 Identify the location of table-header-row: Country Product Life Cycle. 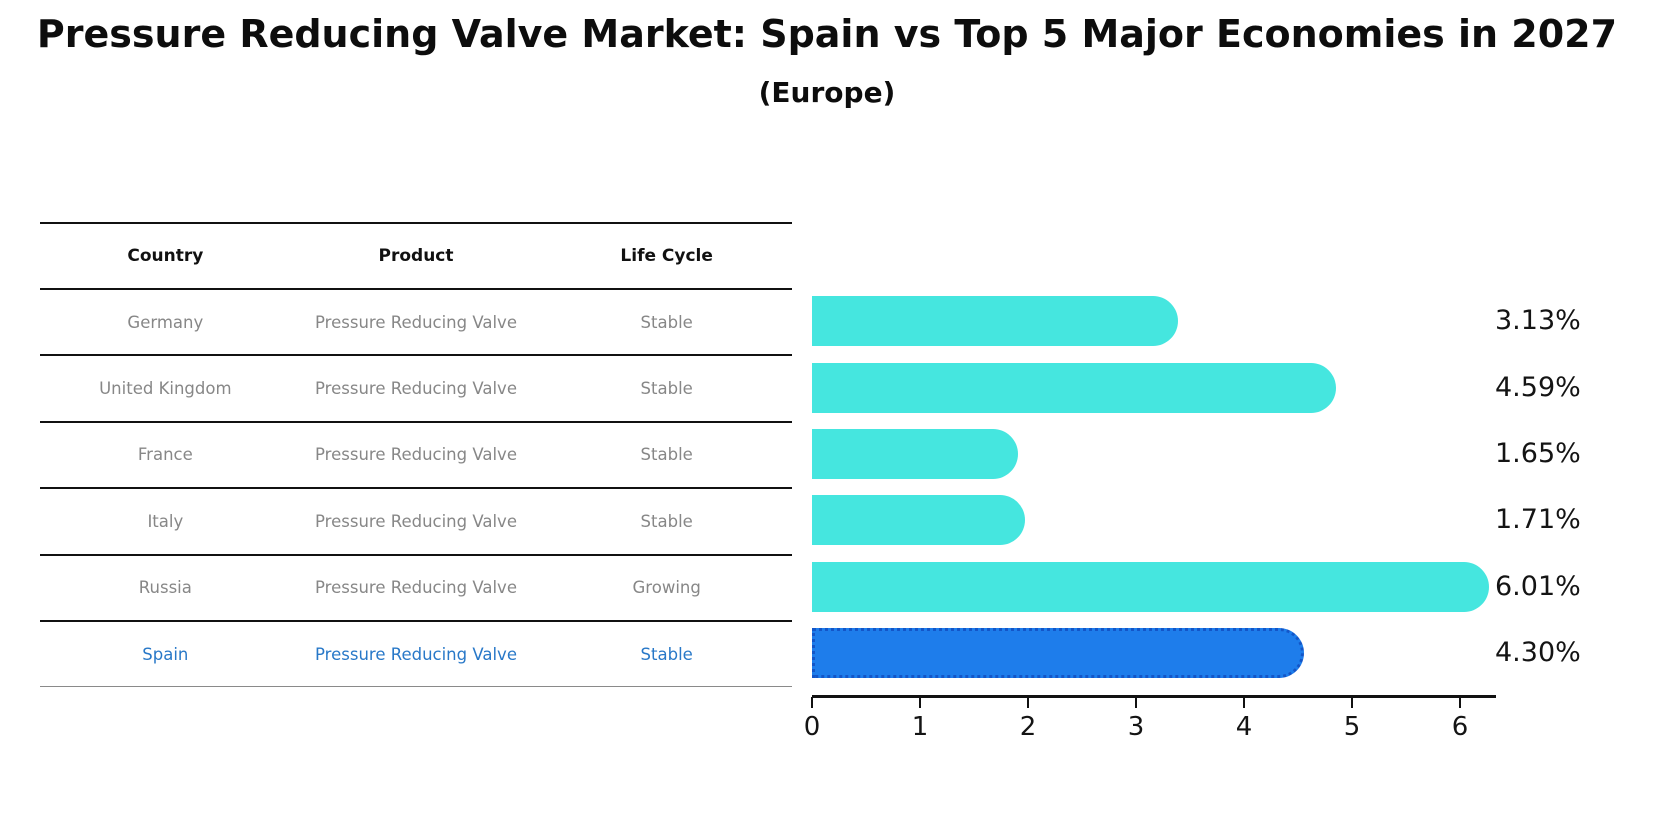
(416, 257).